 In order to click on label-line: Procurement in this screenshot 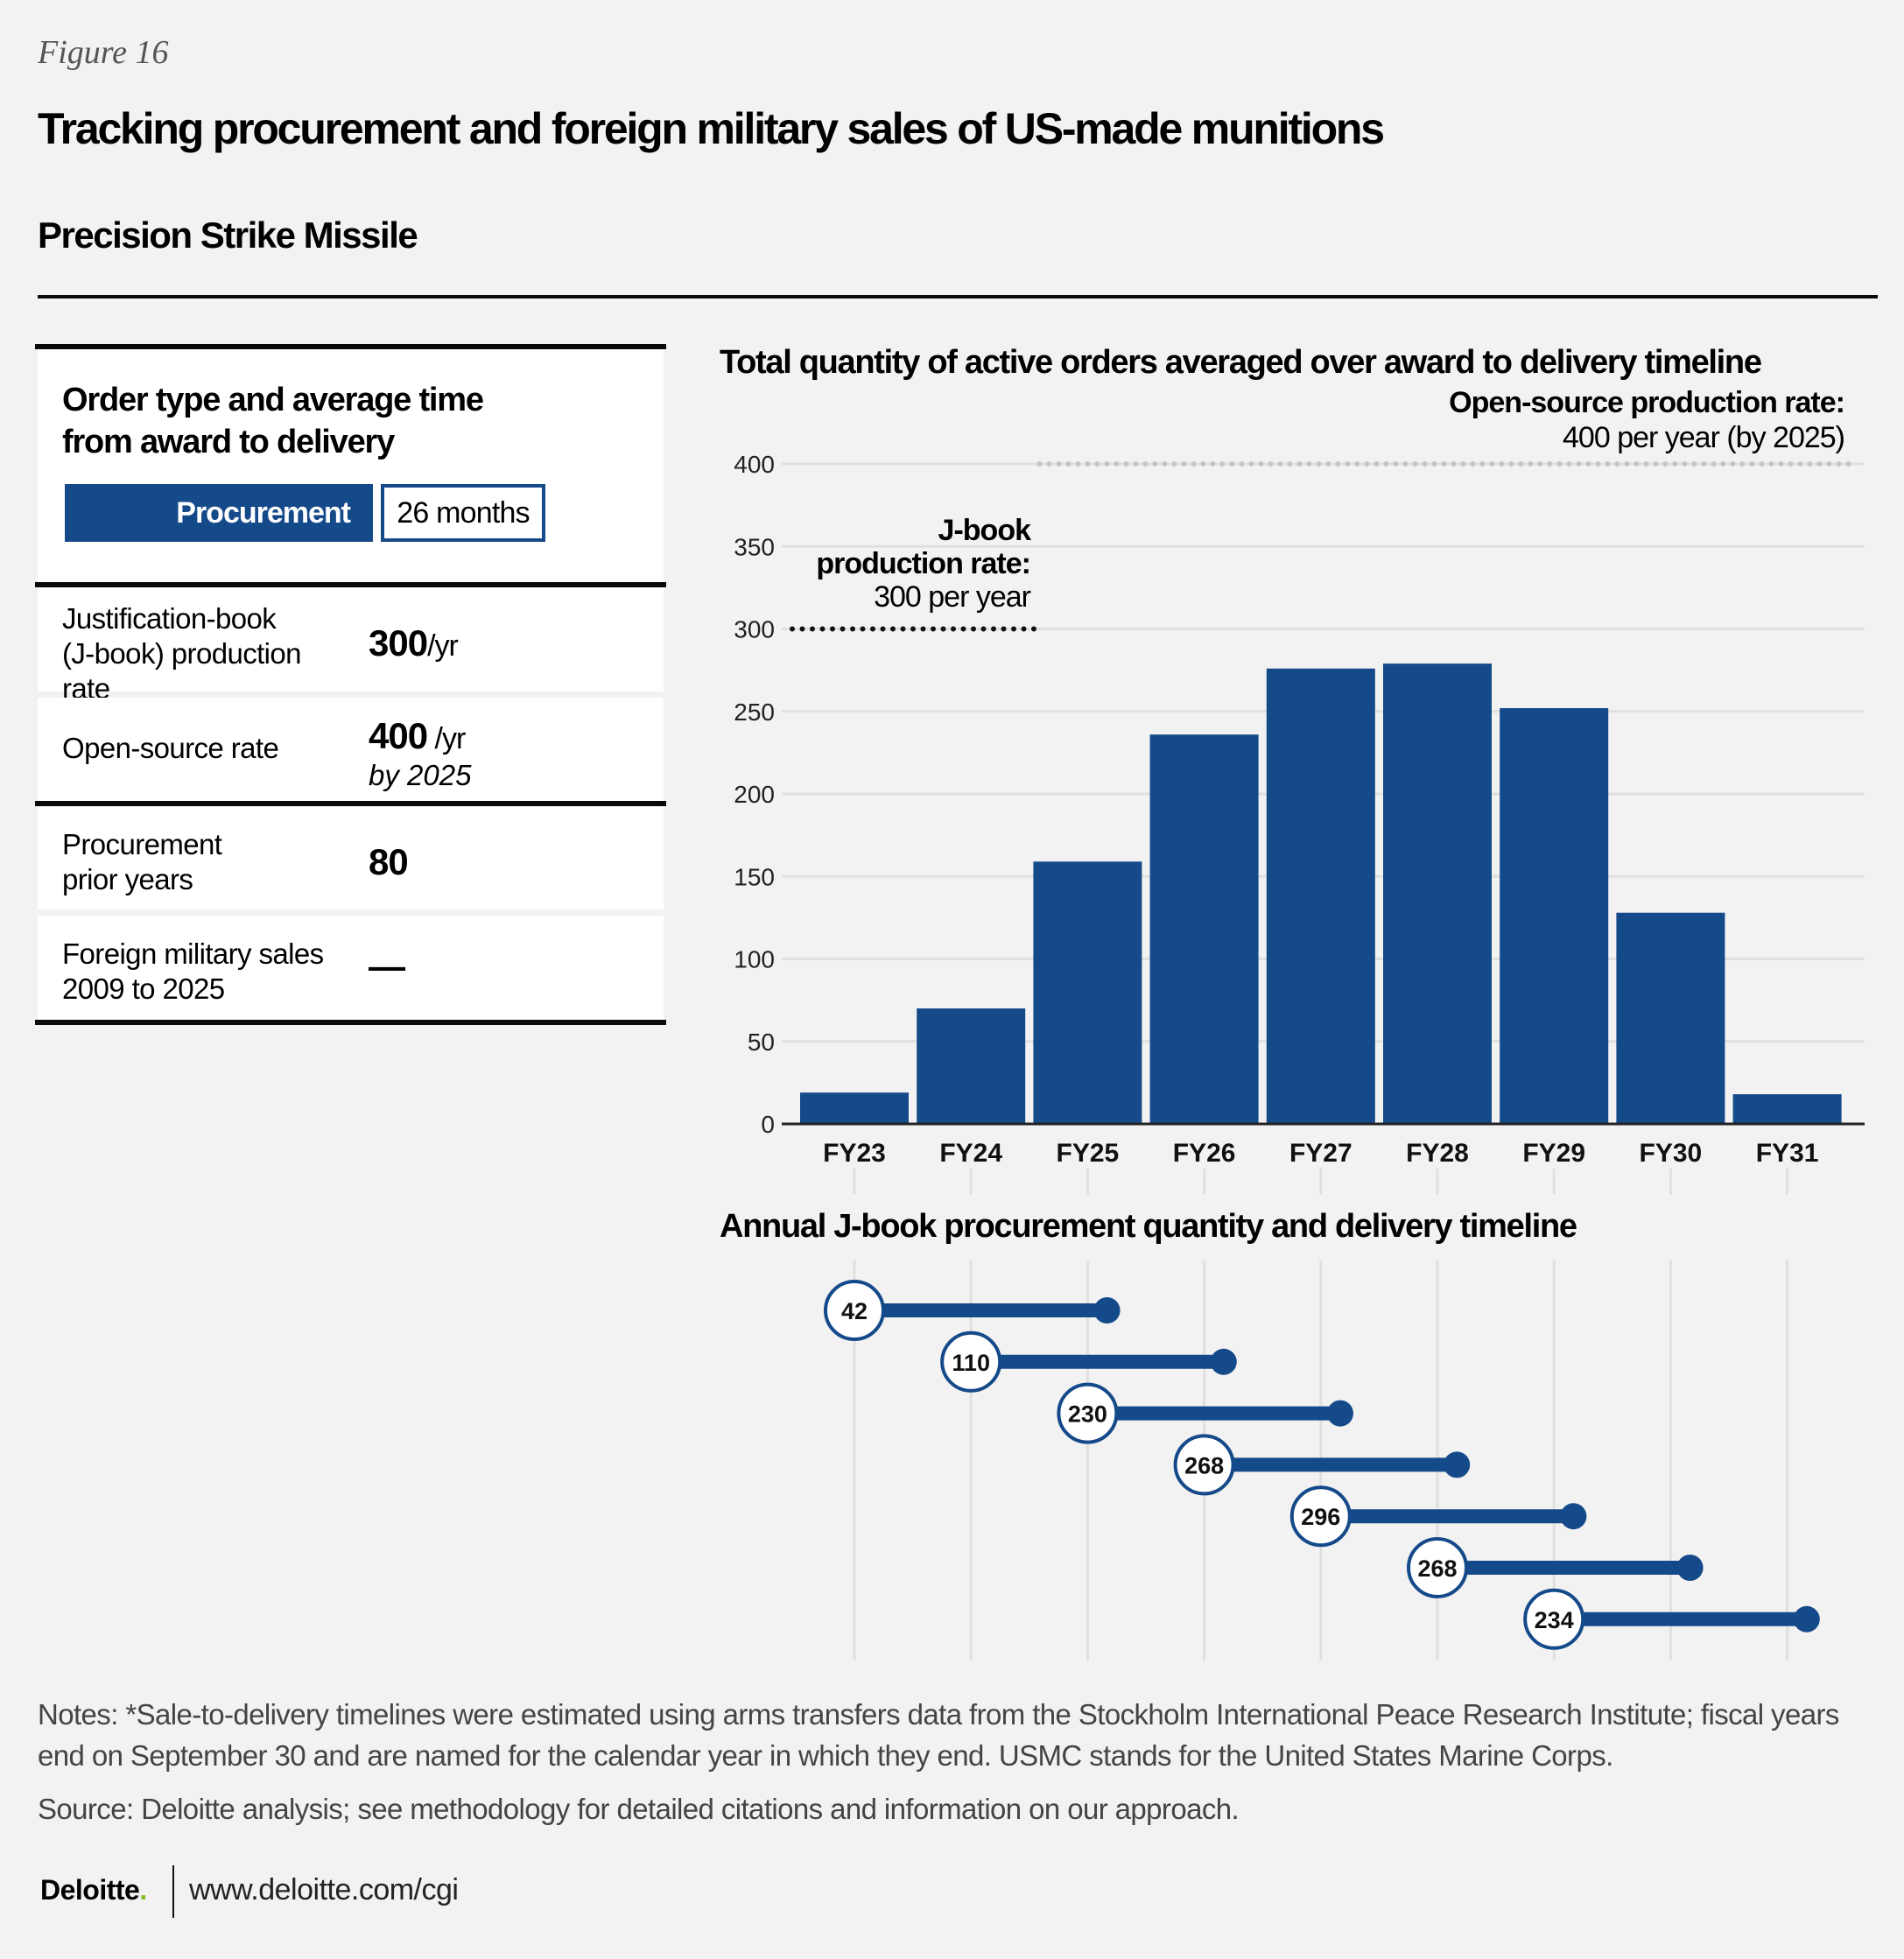, I will do `click(142, 844)`.